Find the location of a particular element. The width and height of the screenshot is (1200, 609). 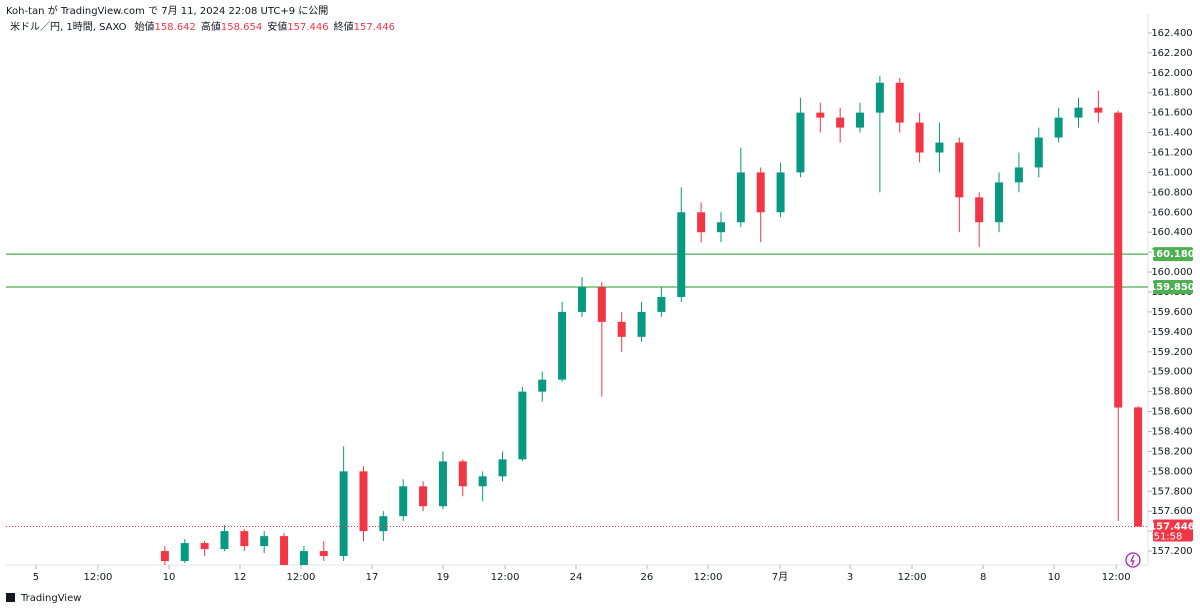

x-tick-label: 7月 is located at coordinates (780, 577).